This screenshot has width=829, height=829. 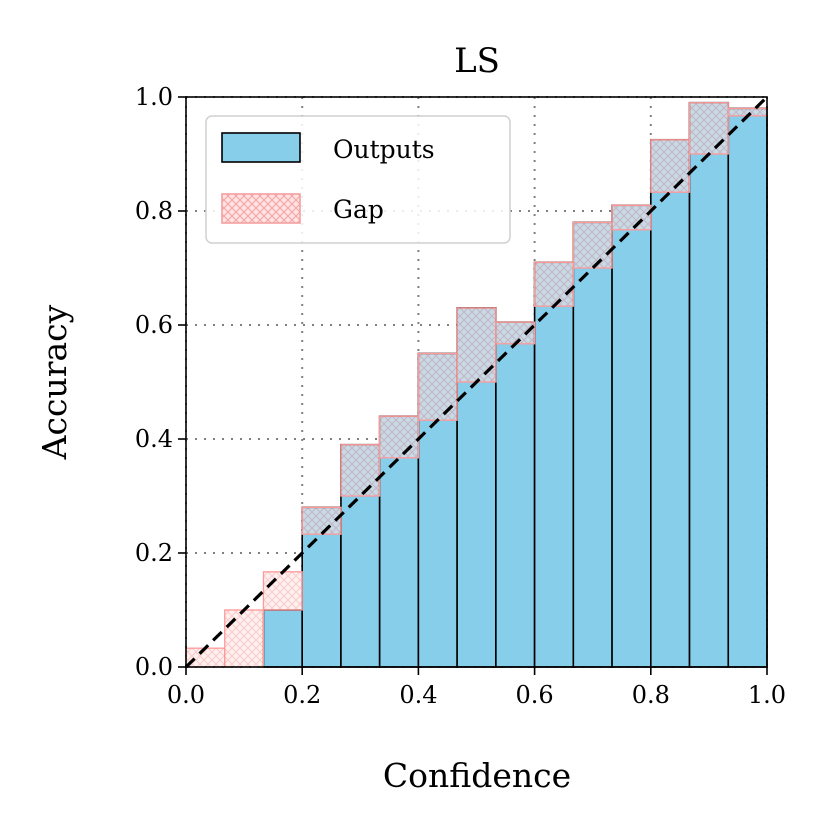 I want to click on y-tick-label: 0.6, so click(x=154, y=325).